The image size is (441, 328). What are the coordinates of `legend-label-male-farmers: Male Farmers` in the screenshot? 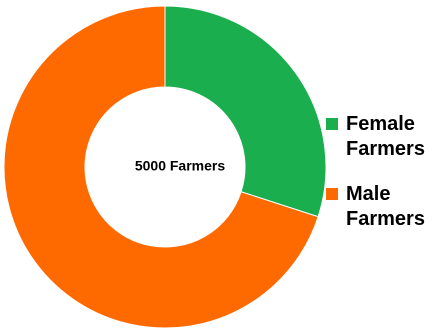 It's located at (385, 206).